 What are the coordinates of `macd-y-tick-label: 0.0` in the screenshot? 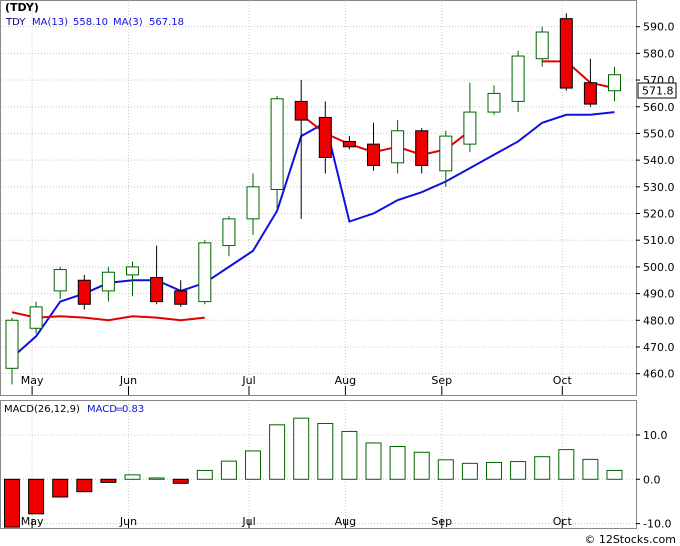 It's located at (652, 479).